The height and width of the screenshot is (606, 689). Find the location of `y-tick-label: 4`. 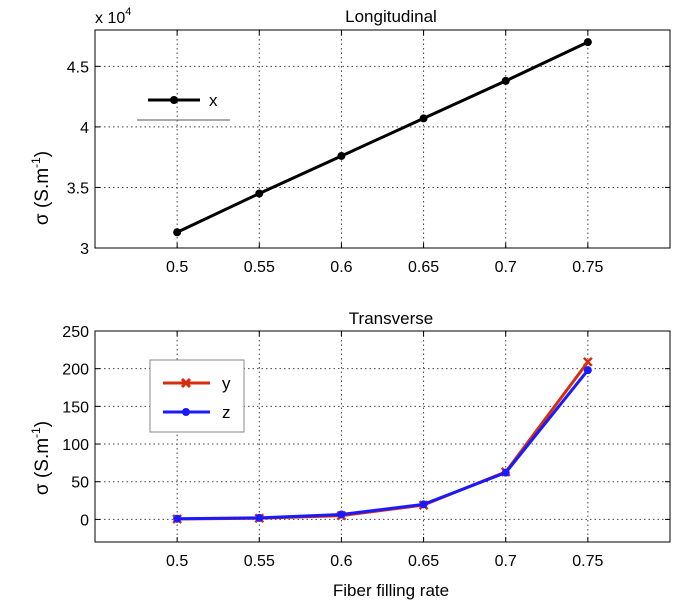

y-tick-label: 4 is located at coordinates (84, 128).